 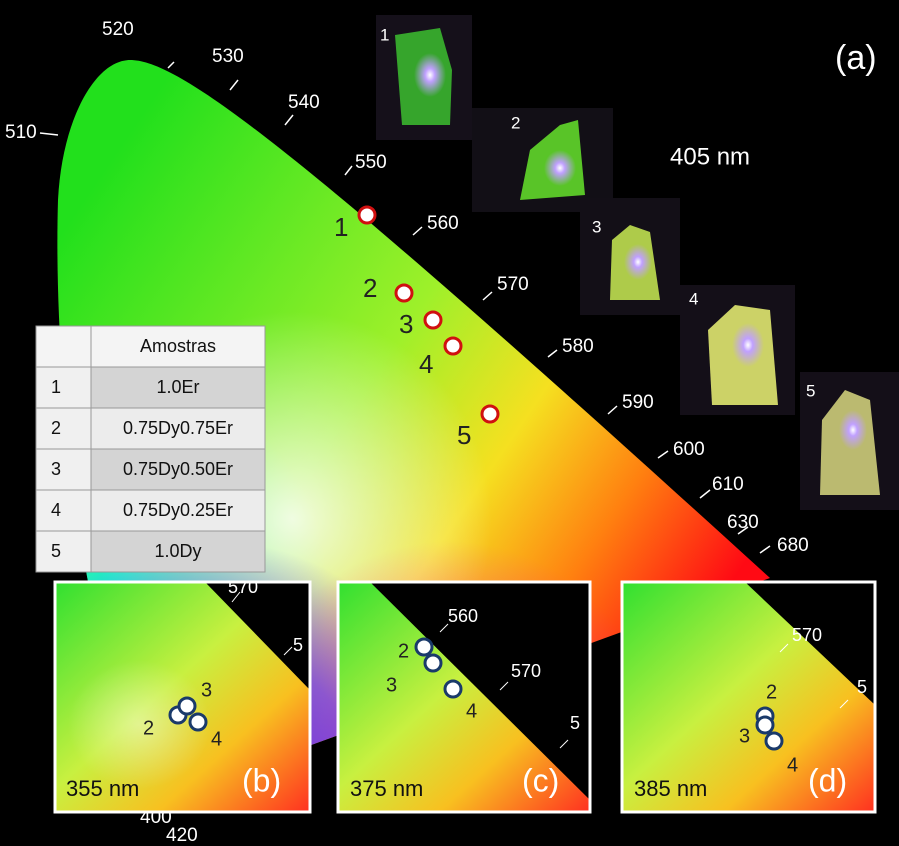 I want to click on table-cell: 0.75Dy0.50Er, so click(x=178, y=469).